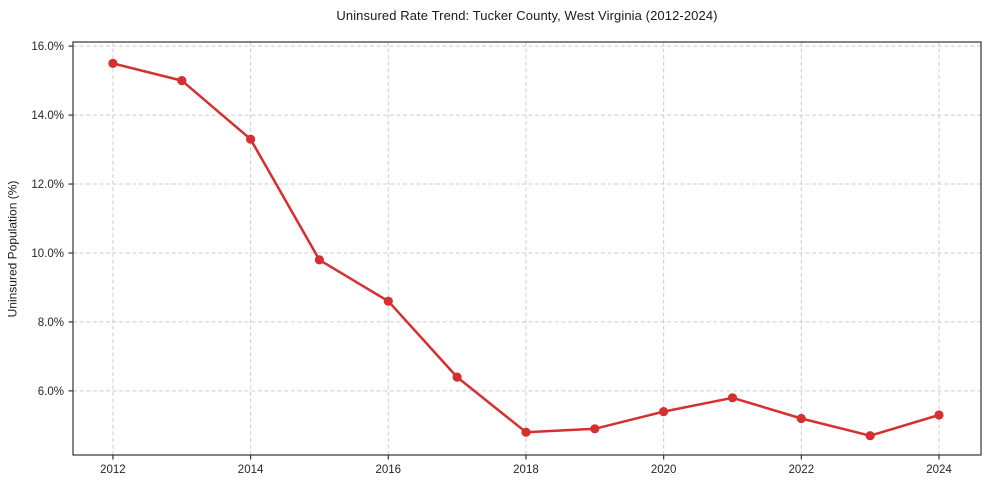 This screenshot has height=490, width=989. Describe the element at coordinates (664, 470) in the screenshot. I see `x-tick-label: 2020` at that location.